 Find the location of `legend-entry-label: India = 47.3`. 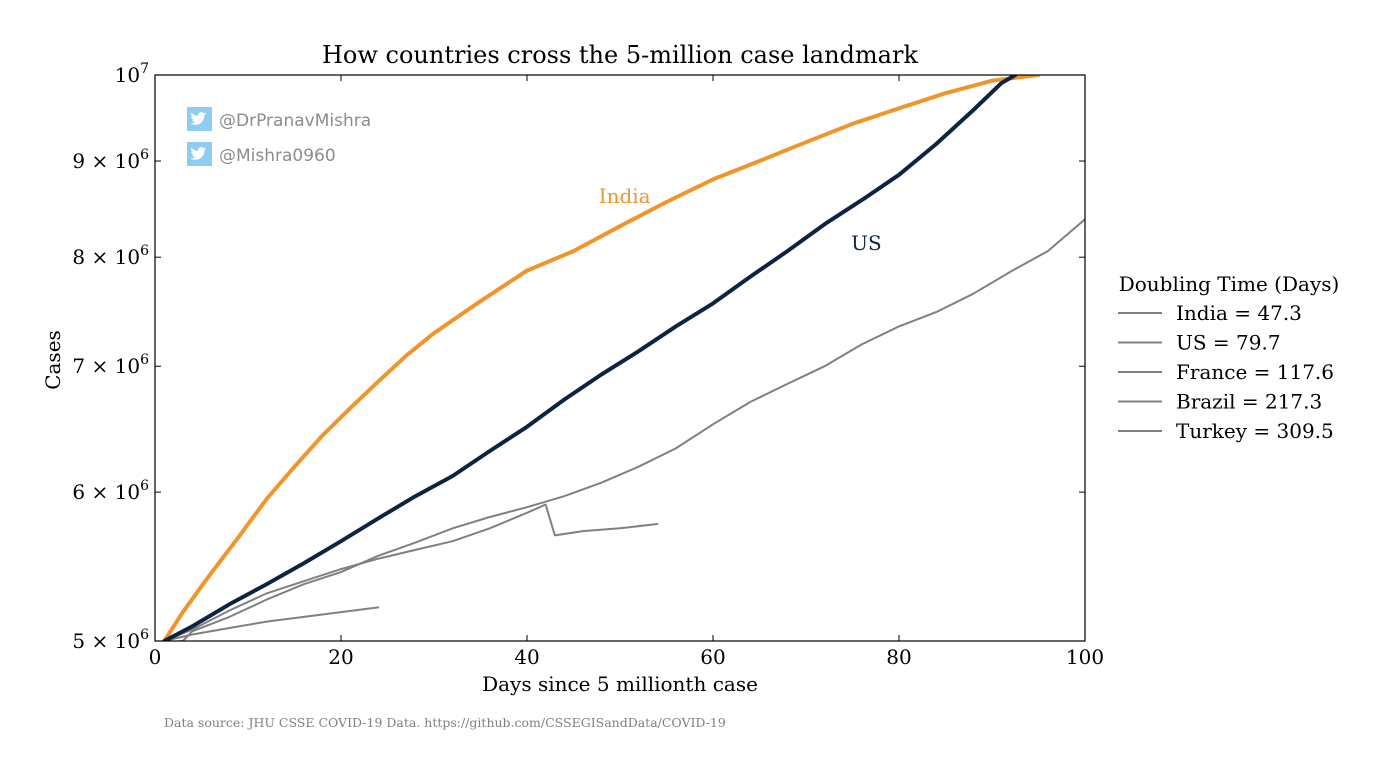

legend-entry-label: India = 47.3 is located at coordinates (1239, 313).